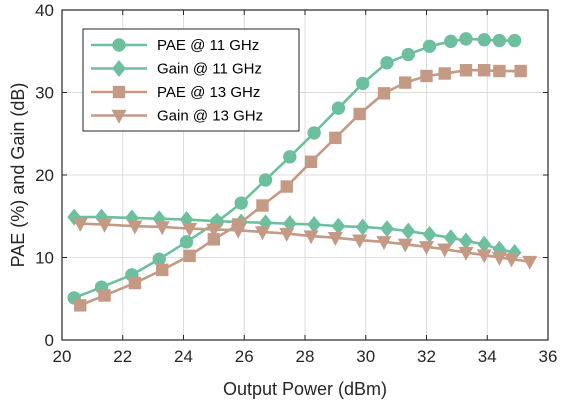 This screenshot has width=563, height=407. What do you see at coordinates (208, 45) in the screenshot?
I see `legend-label: PAE @ 11 GHz` at bounding box center [208, 45].